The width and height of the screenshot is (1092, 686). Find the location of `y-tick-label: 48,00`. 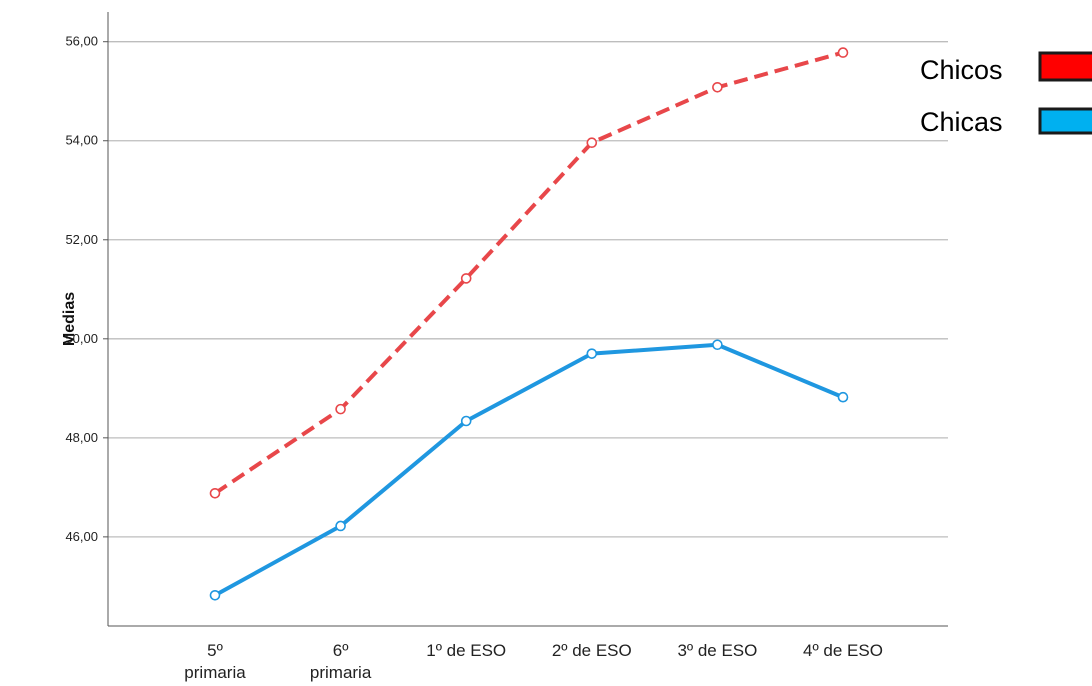

y-tick-label: 48,00 is located at coordinates (81, 437).